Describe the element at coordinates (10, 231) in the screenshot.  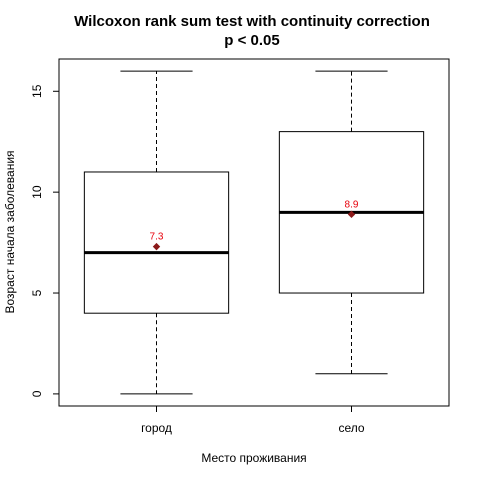
I see `y-axis-label: Возраст начала заболевания` at that location.